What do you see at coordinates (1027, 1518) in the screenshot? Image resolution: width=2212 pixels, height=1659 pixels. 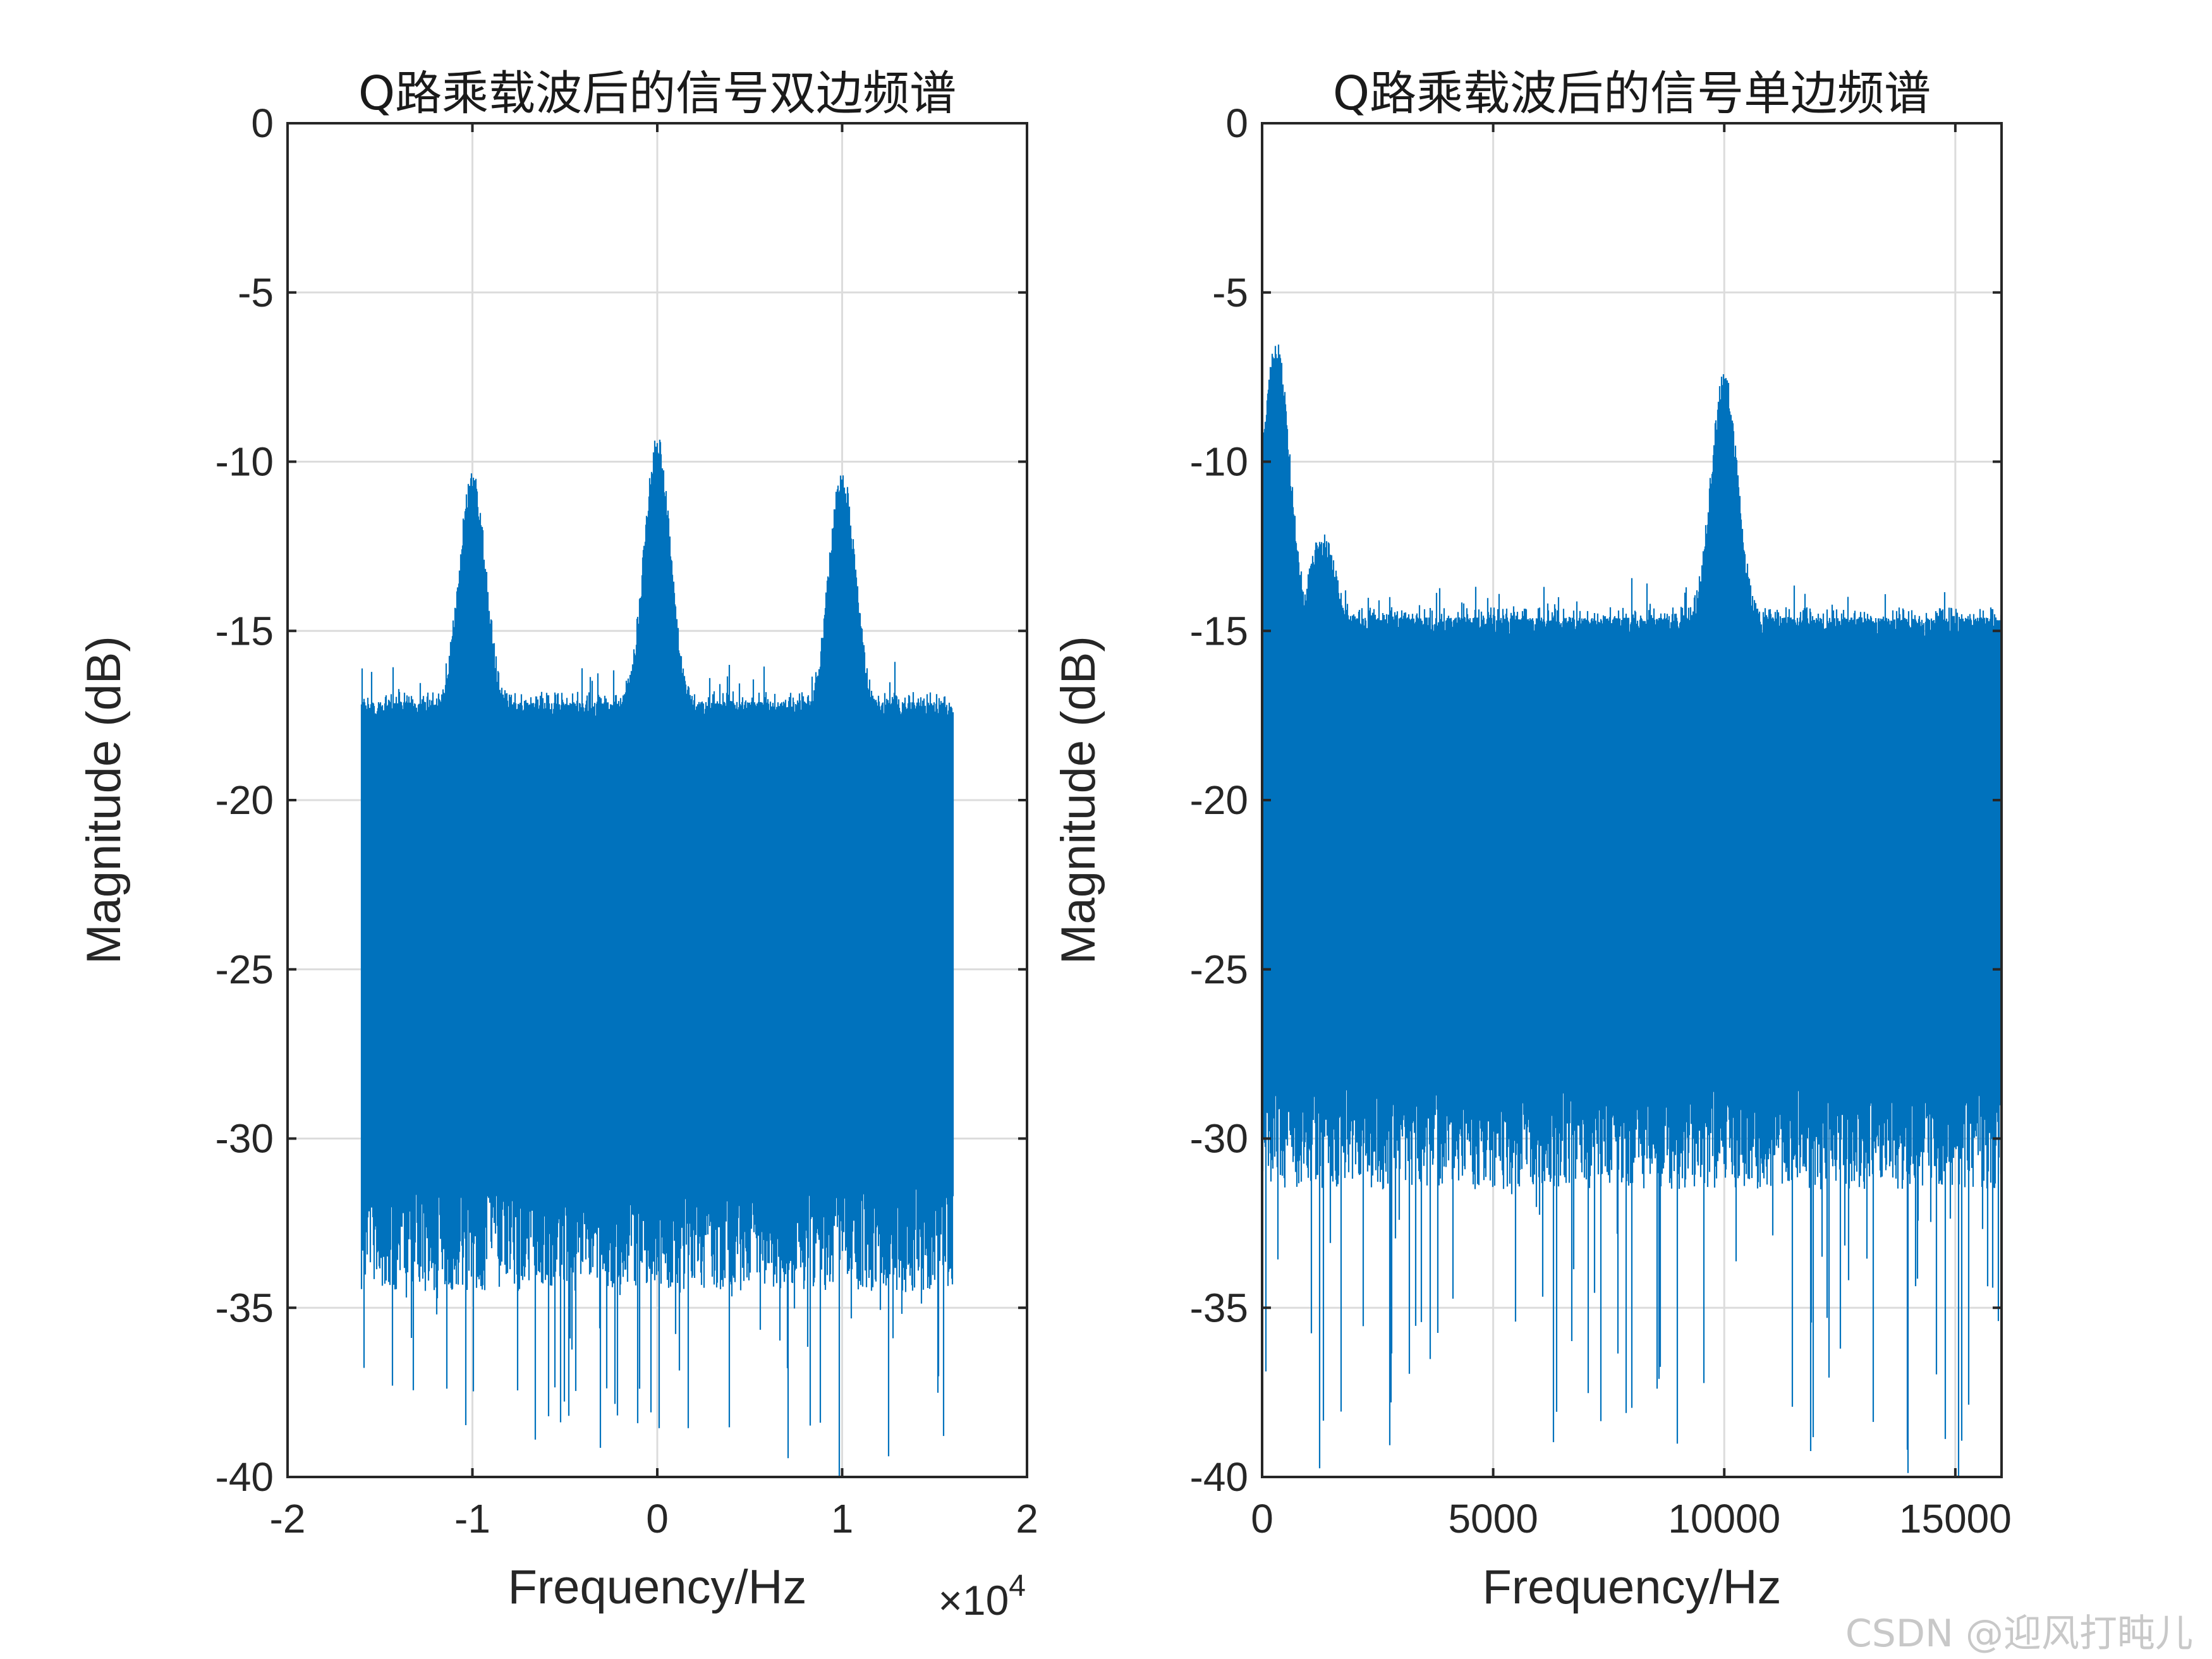 I see `x-tick-label: 2` at bounding box center [1027, 1518].